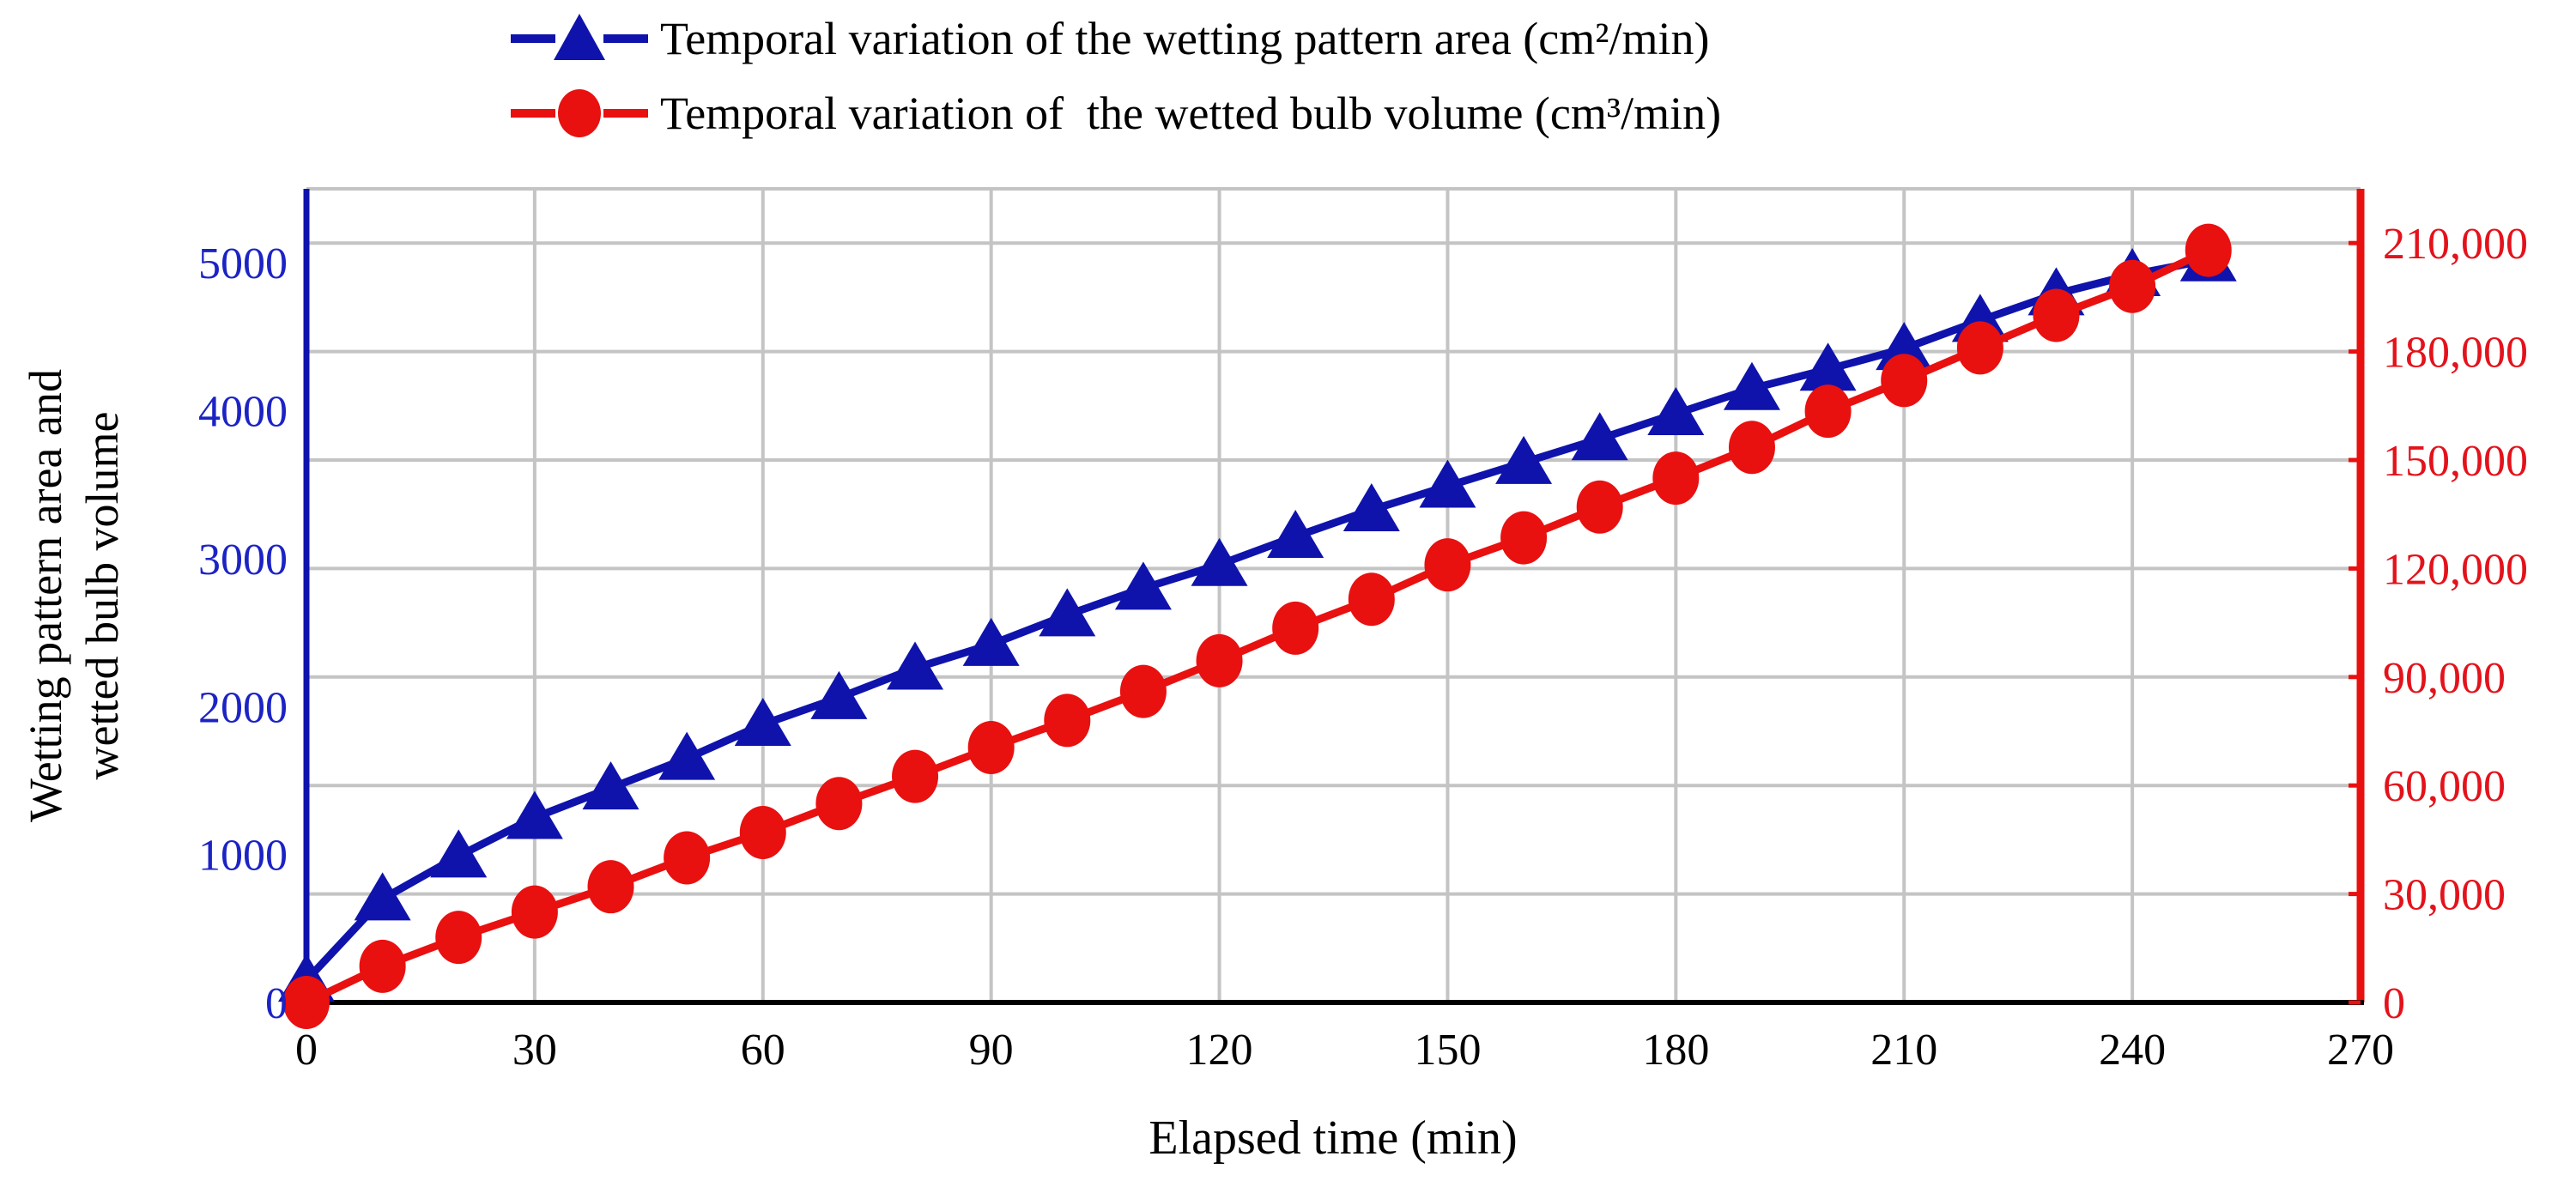 The width and height of the screenshot is (2576, 1193). Describe the element at coordinates (2455, 244) in the screenshot. I see `right-axis-tick-label: 210,000` at that location.